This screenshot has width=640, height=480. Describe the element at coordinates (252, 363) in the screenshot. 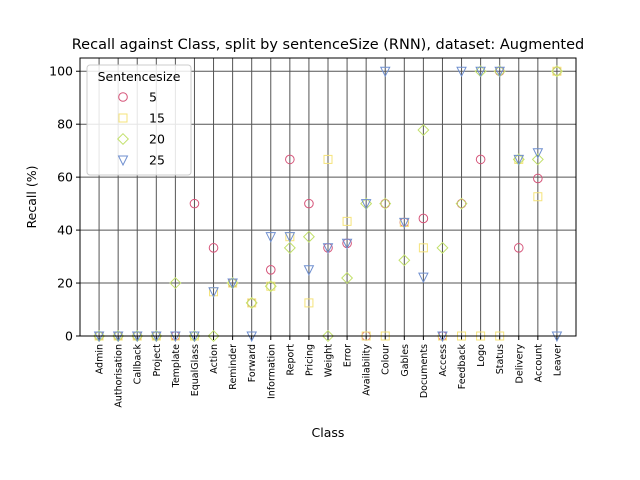

I see `x-tick-label: Forward` at that location.